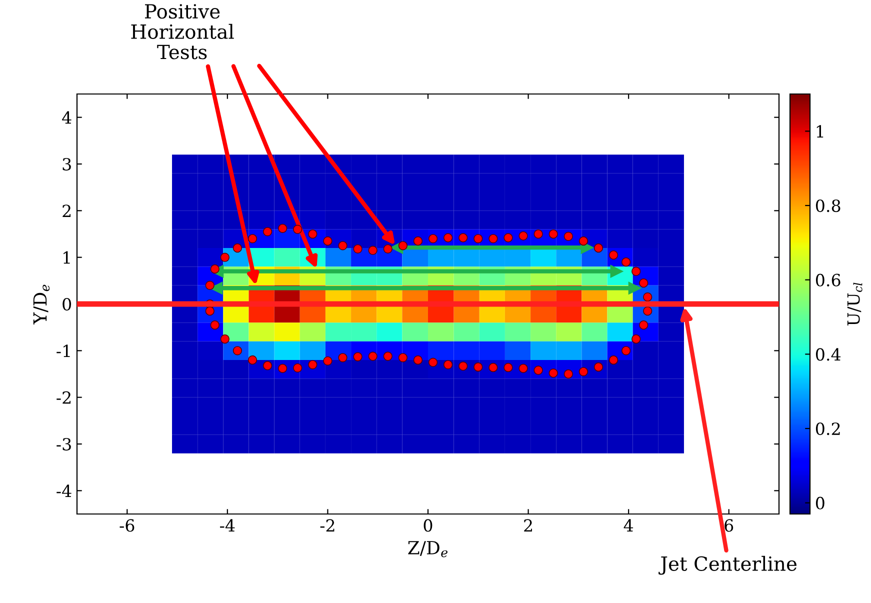 The image size is (871, 603). What do you see at coordinates (63, 444) in the screenshot?
I see `y-tick-label: -3` at bounding box center [63, 444].